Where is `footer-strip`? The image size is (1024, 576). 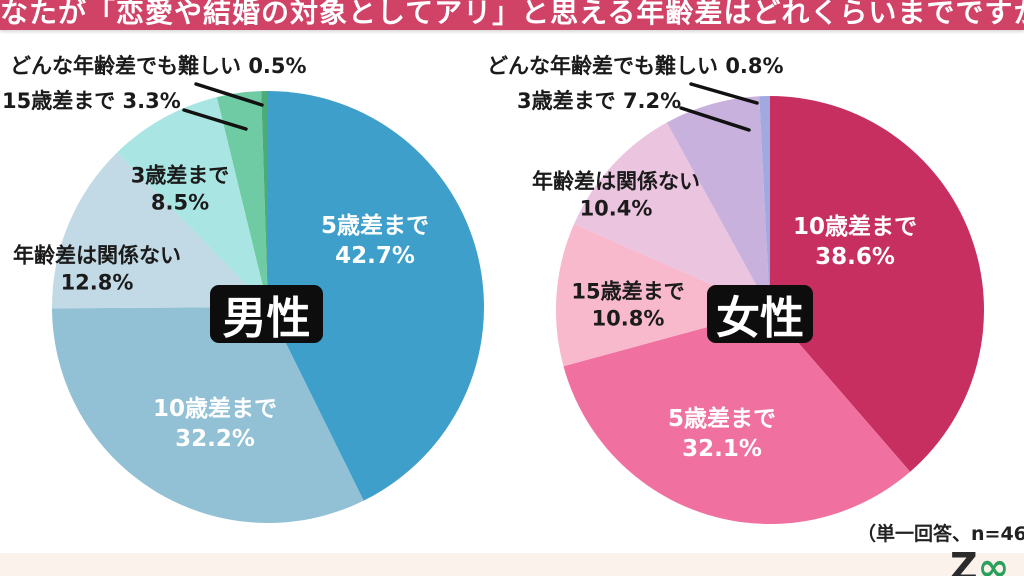 footer-strip is located at coordinates (512, 564).